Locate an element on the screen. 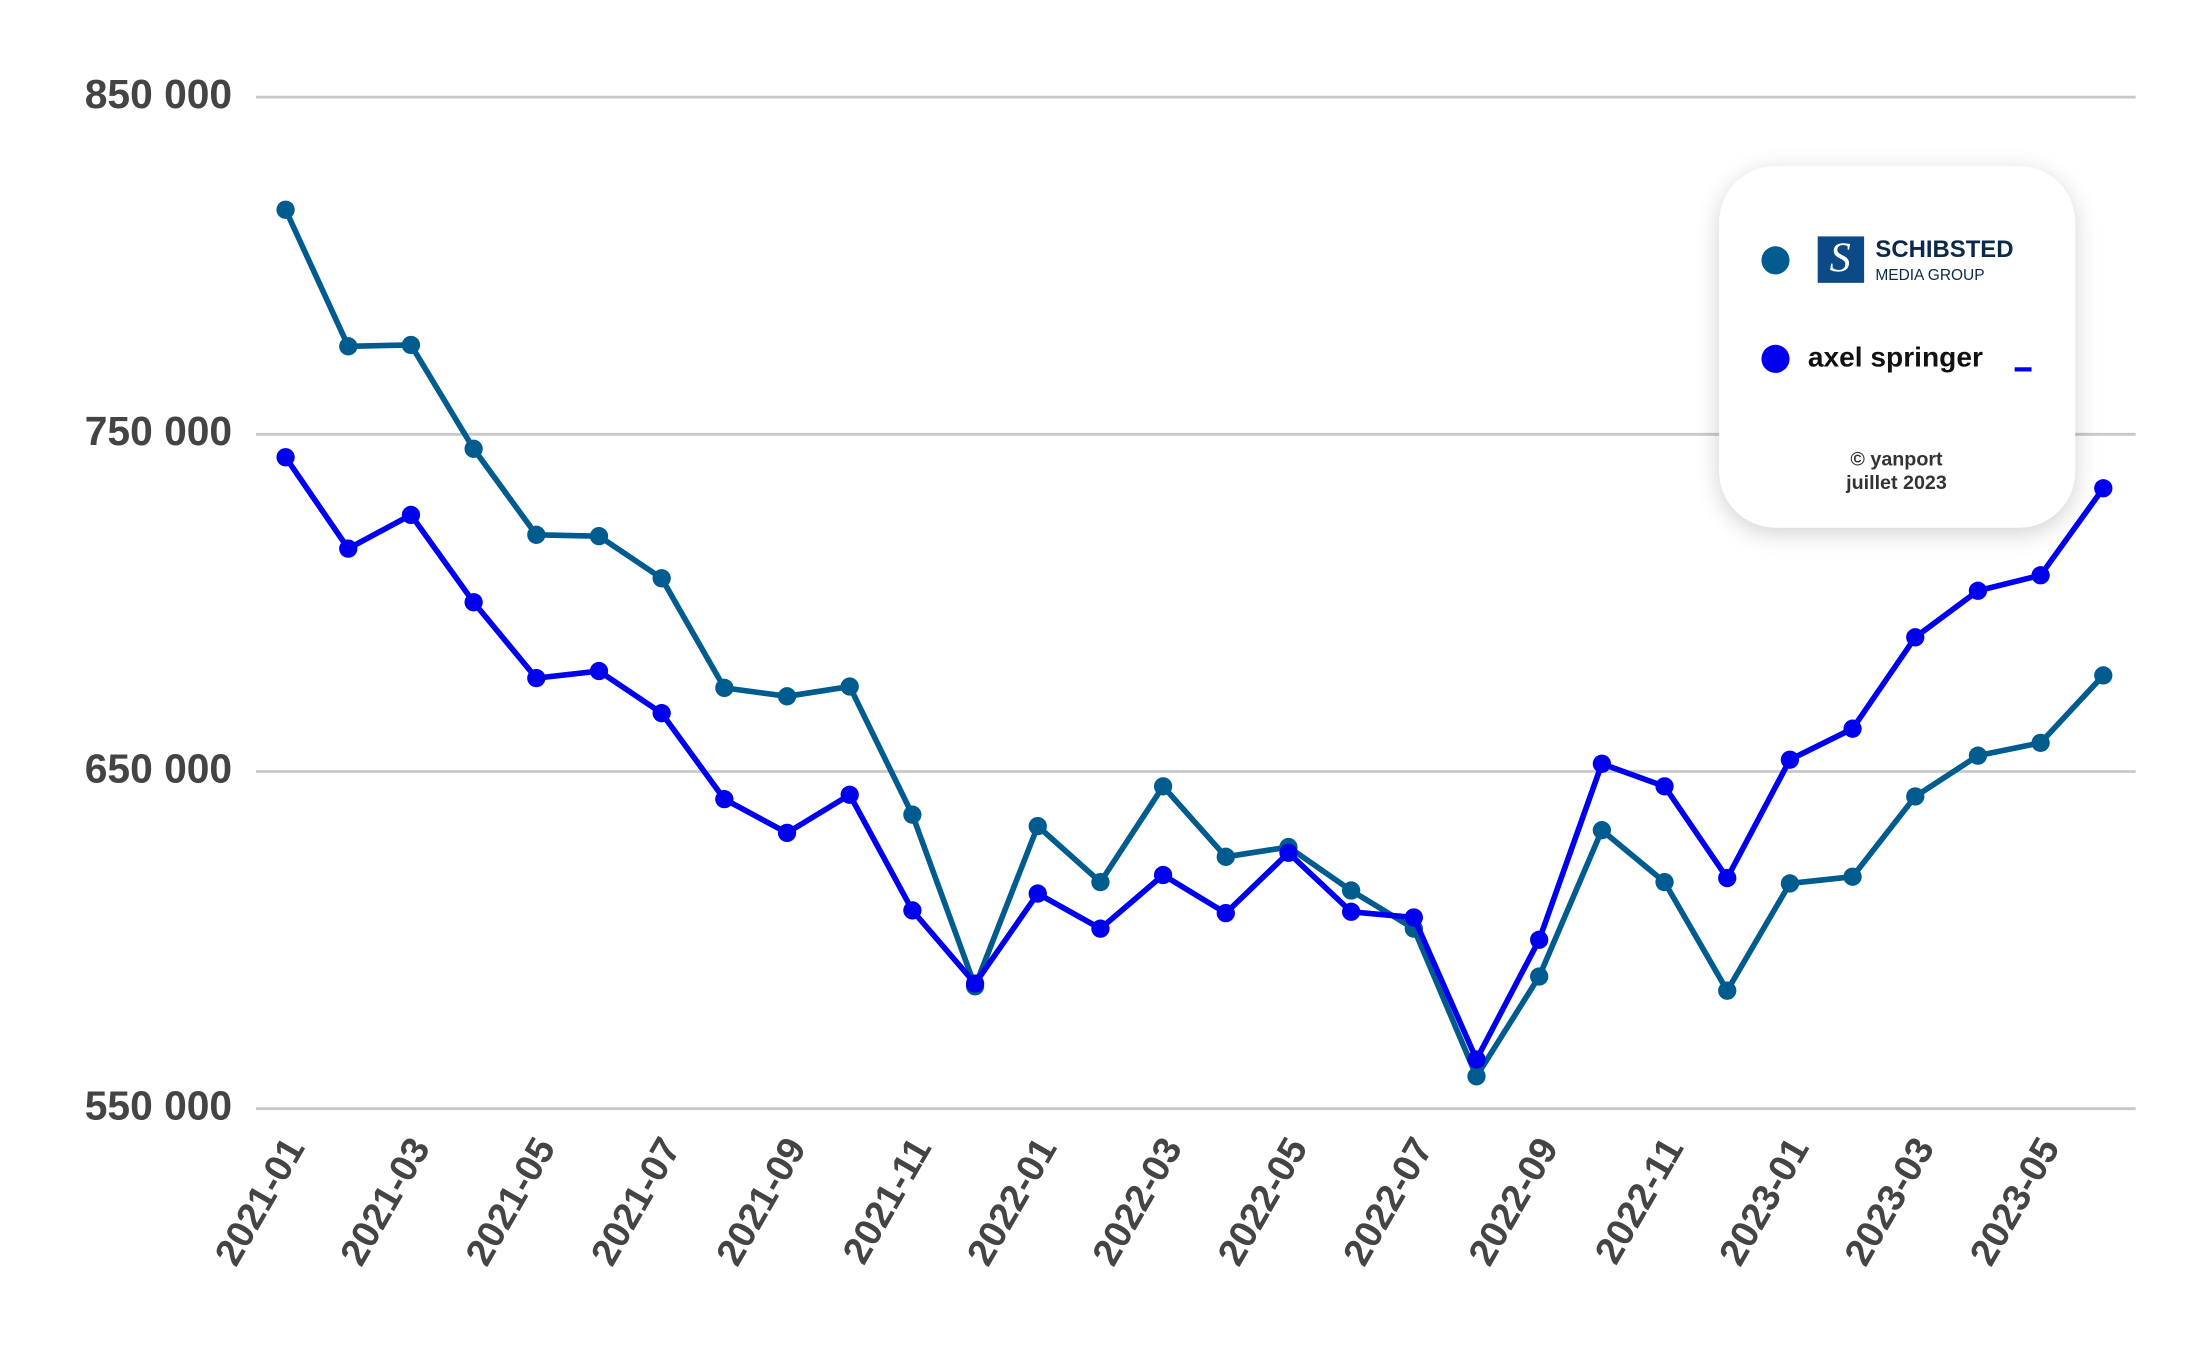  x-tick-label: 2021-11 is located at coordinates (887, 1201).